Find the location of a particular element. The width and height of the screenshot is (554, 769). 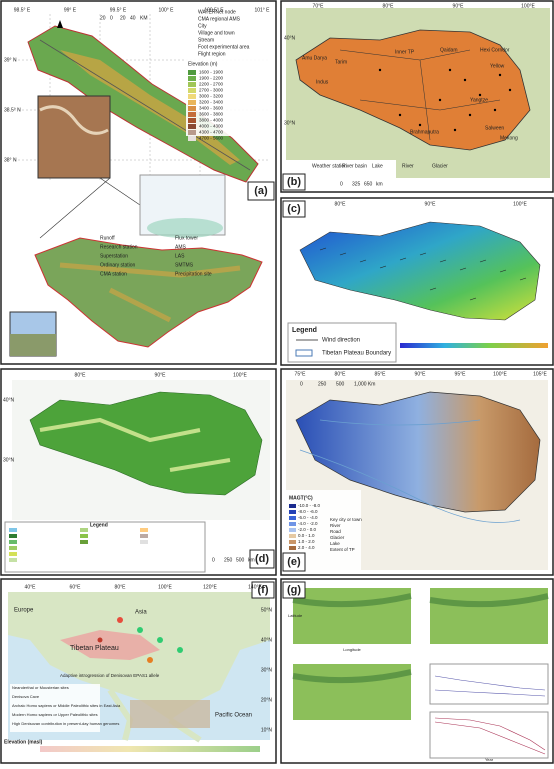

photo-ground is located at coordinates (33, 345).